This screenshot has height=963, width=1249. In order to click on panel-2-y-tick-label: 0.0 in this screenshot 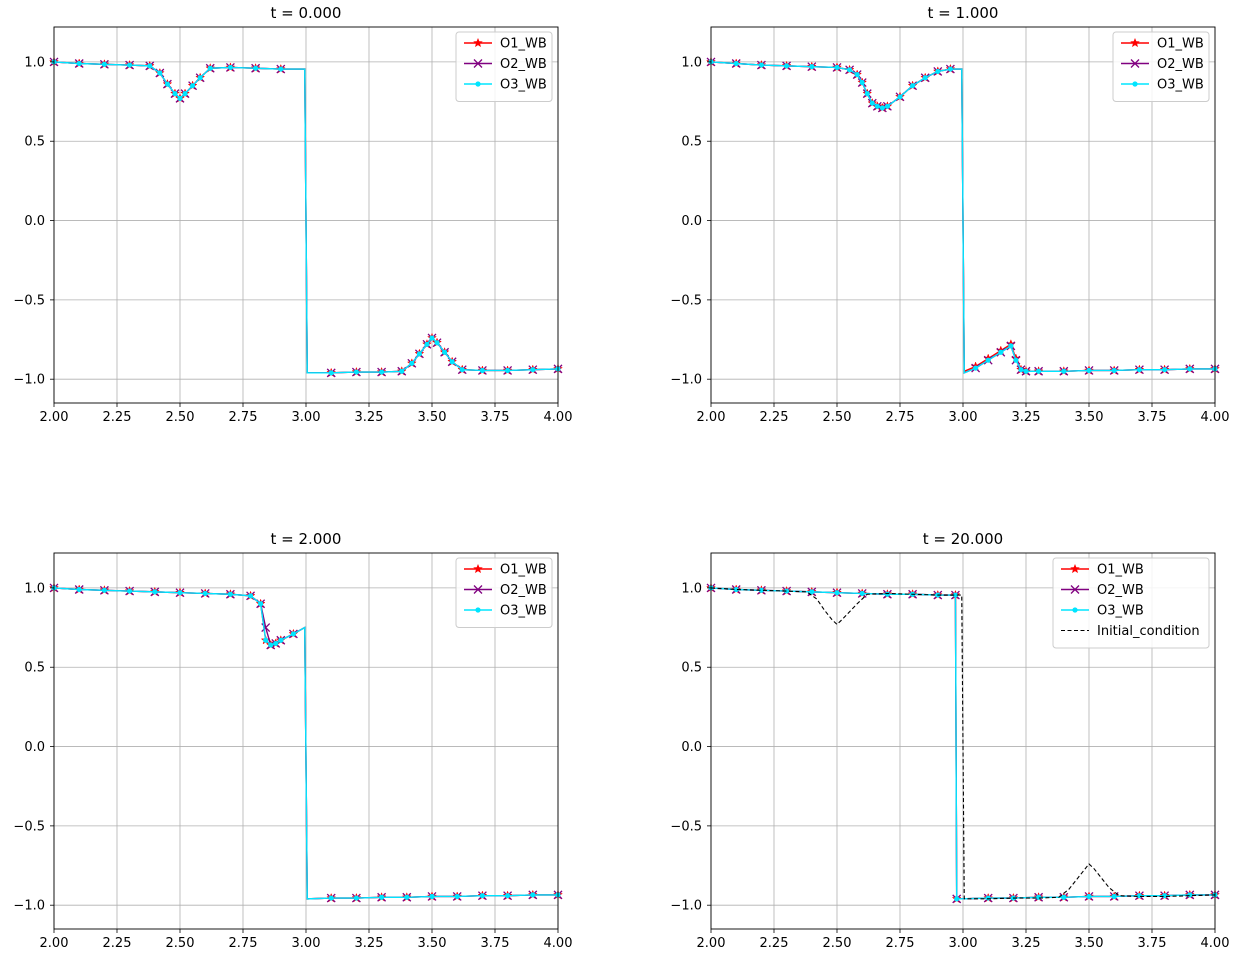, I will do `click(691, 221)`.